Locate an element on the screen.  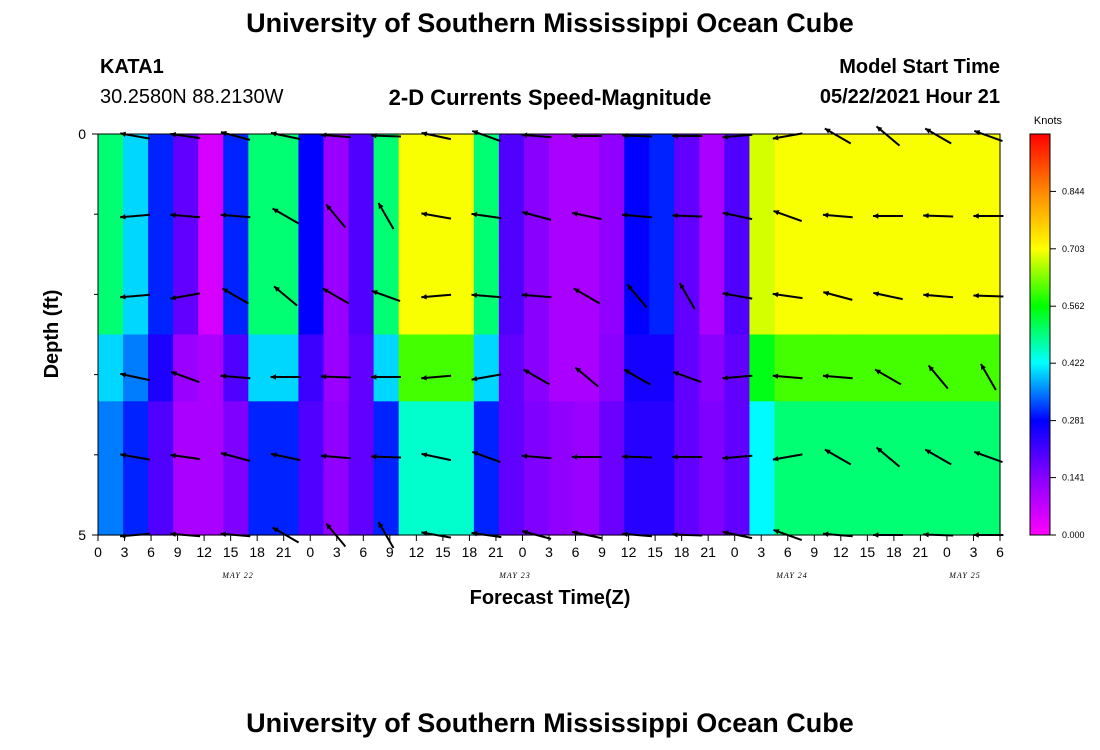
x-tick-label: 18 is located at coordinates (257, 552).